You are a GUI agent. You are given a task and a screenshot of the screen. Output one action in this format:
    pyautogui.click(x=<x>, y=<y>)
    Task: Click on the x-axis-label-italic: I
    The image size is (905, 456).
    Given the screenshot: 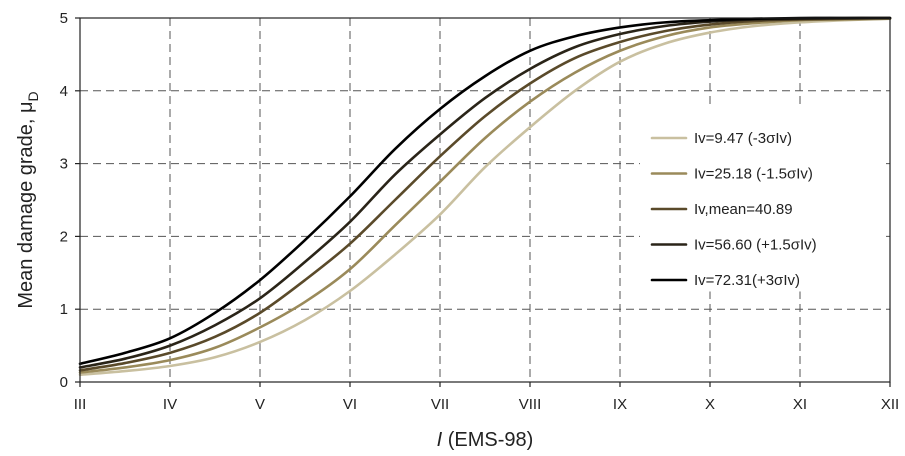 What is the action you would take?
    pyautogui.click(x=440, y=440)
    